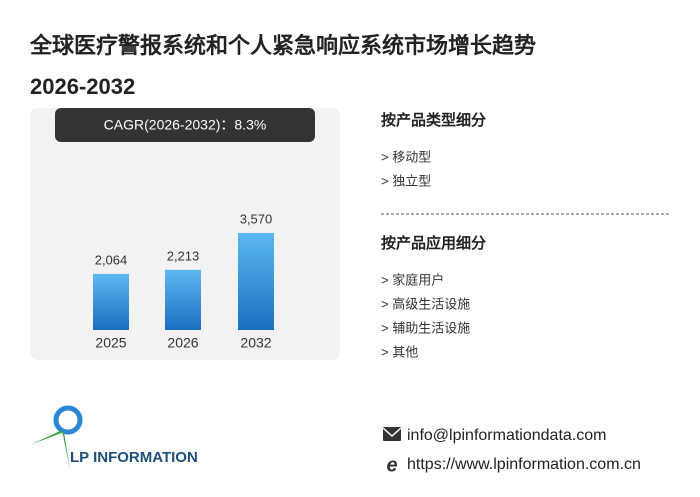 The height and width of the screenshot is (497, 700). Describe the element at coordinates (406, 180) in the screenshot. I see `section-item: > 独立型` at that location.